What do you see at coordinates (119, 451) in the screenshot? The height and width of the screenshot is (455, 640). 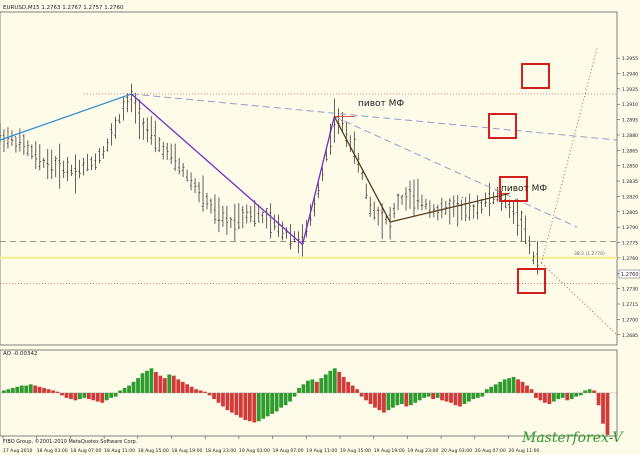 I see `x-tick-label: 18 Aug 11:00` at bounding box center [119, 451].